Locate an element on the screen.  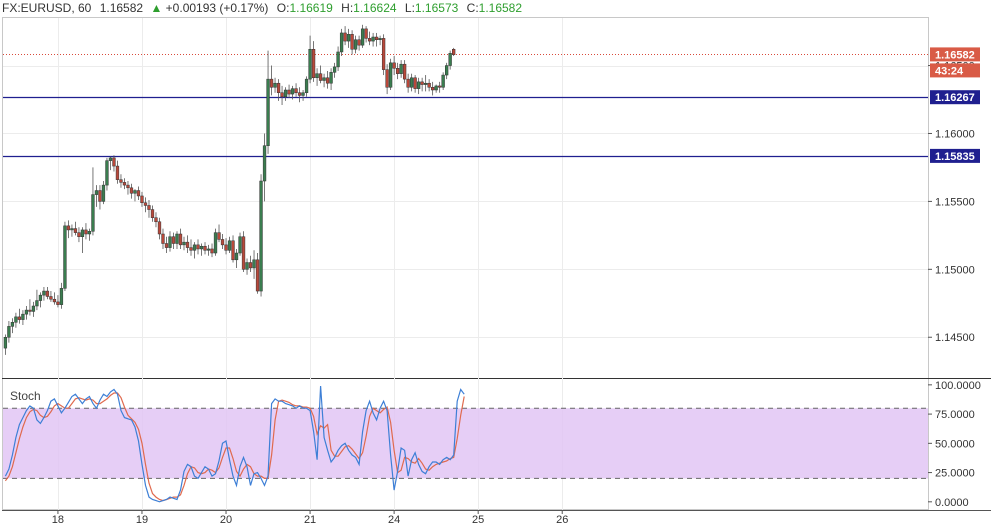
stoch-tick-label: 75.0000 is located at coordinates (955, 415).